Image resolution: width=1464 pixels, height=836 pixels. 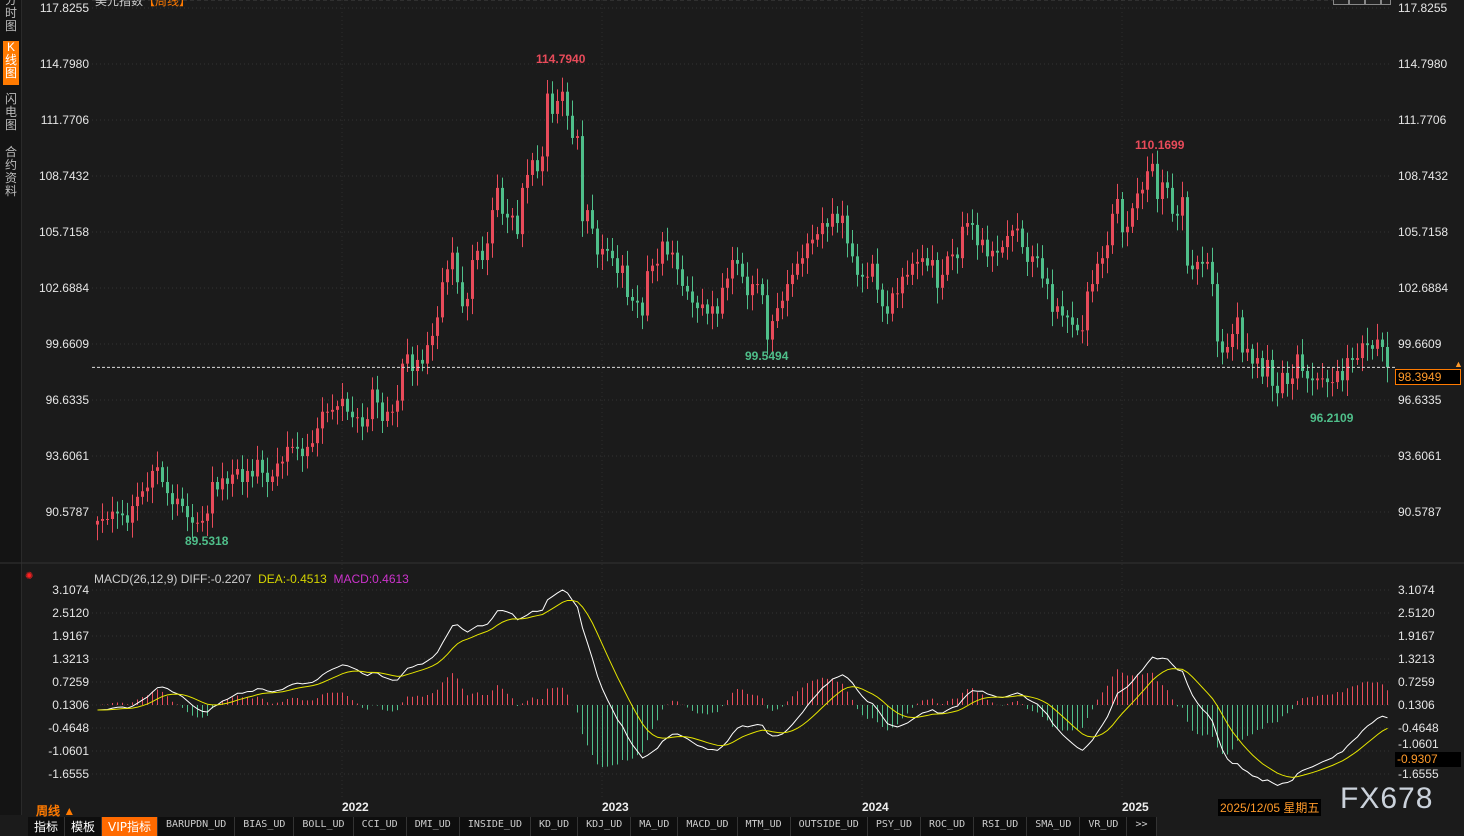 What do you see at coordinates (47, 826) in the screenshot?
I see `indicator-tab: 指标` at bounding box center [47, 826].